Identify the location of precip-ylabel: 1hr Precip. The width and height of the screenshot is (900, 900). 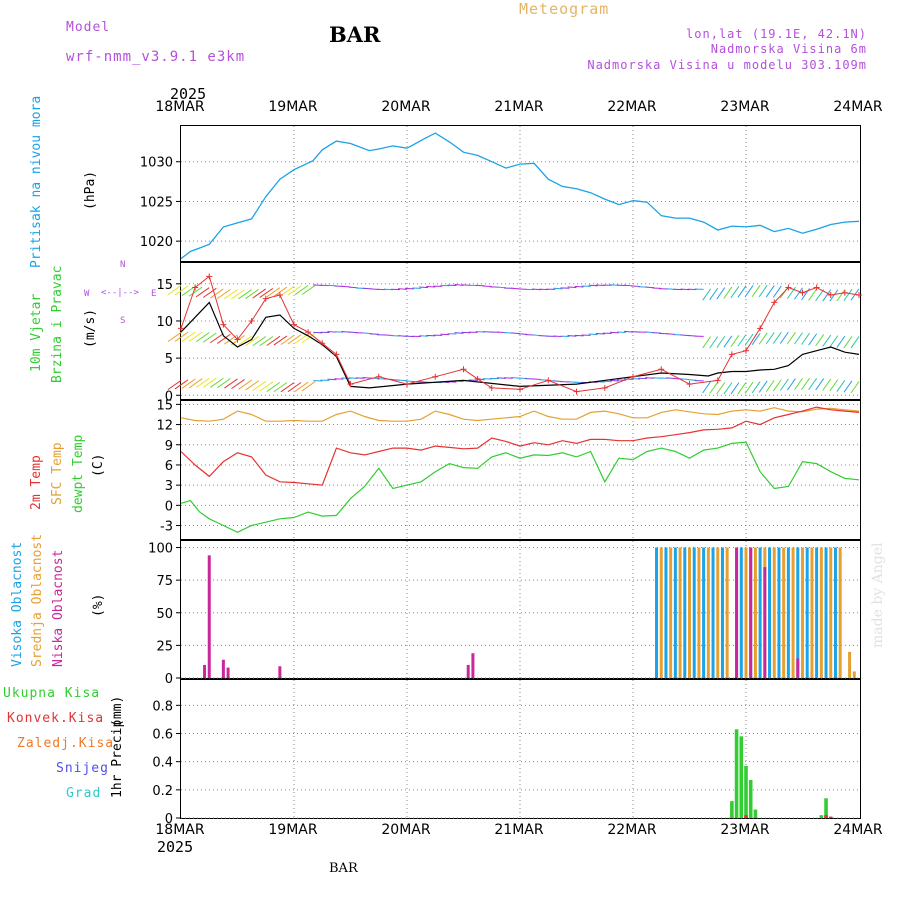
(117, 758).